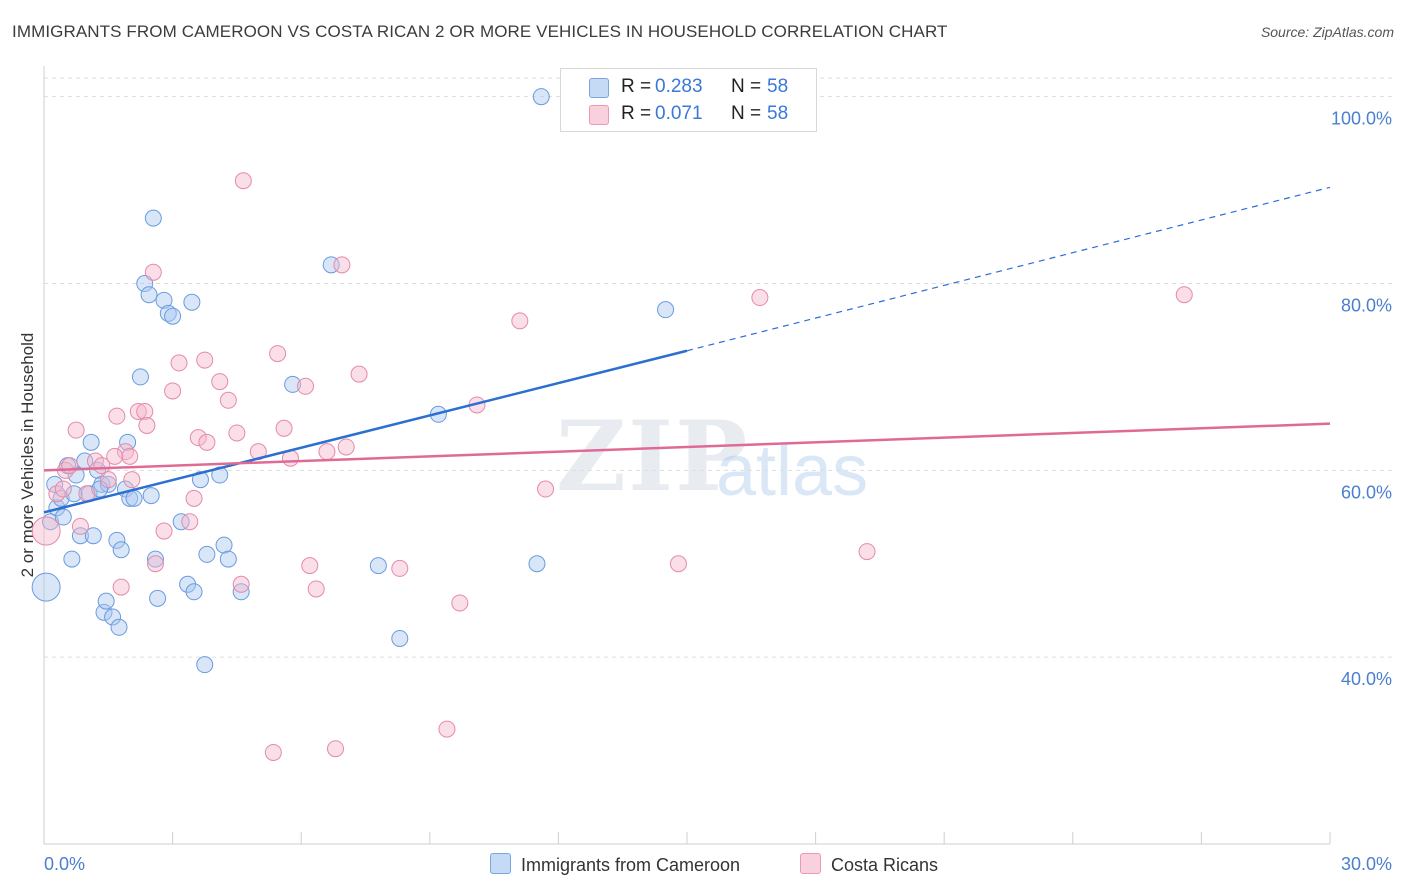 The height and width of the screenshot is (892, 1406). What do you see at coordinates (599, 88) in the screenshot?
I see `legend-swatch-blue` at bounding box center [599, 88].